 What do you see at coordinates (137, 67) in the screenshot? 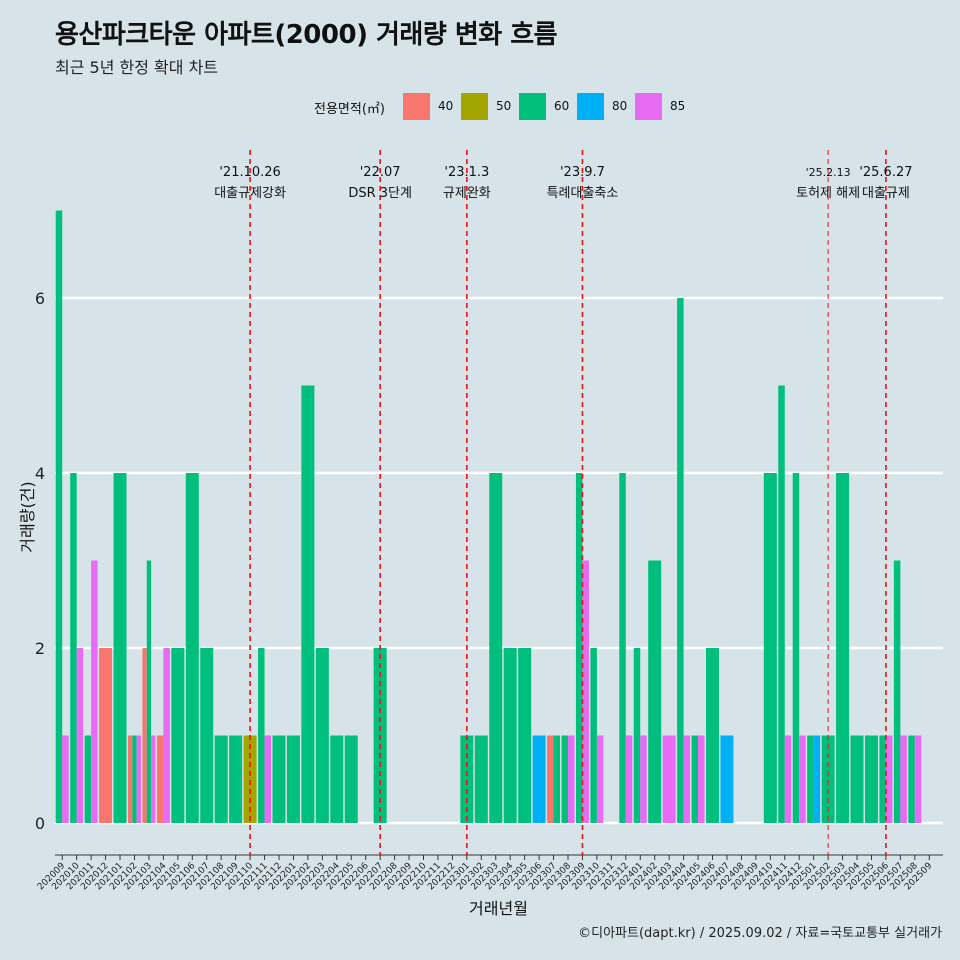
I see `chart-subtitle: 최근 5년 한정 확대 차트` at bounding box center [137, 67].